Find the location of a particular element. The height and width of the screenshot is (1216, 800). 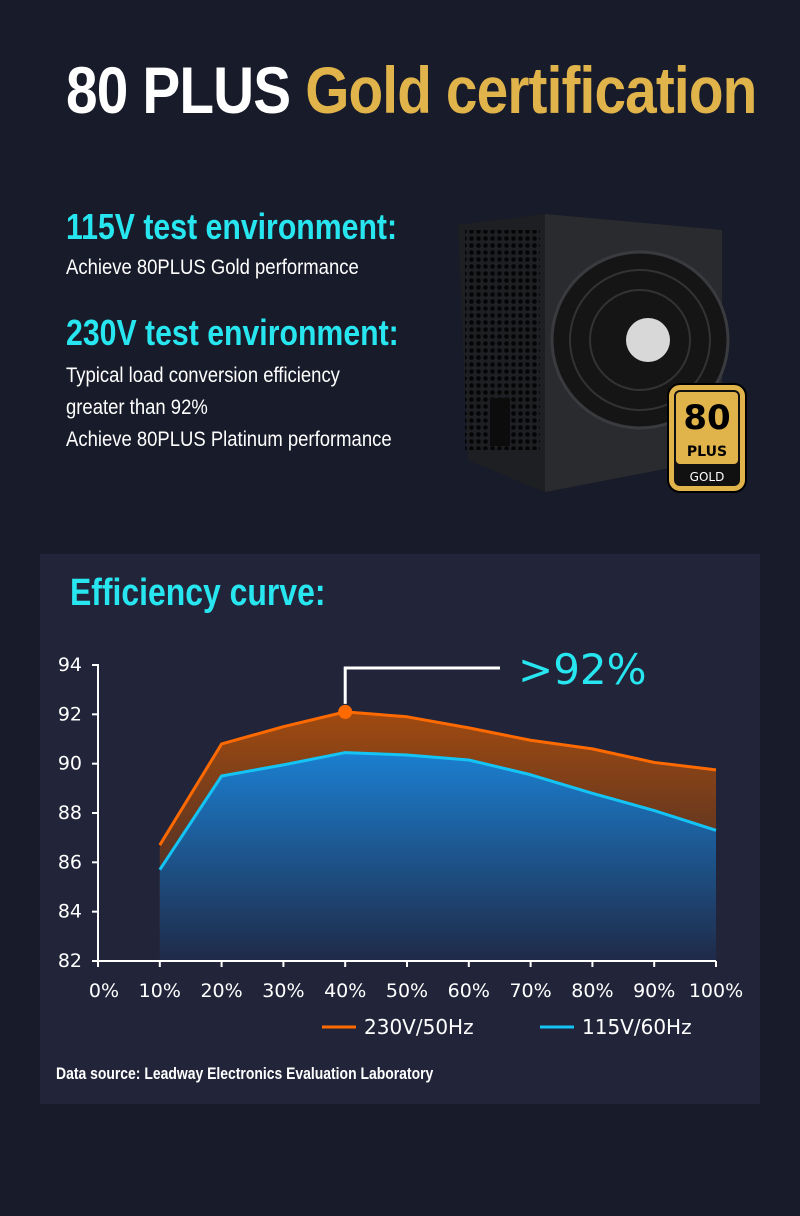

spec-115v-heading: 115V test environment: is located at coordinates (232, 226).